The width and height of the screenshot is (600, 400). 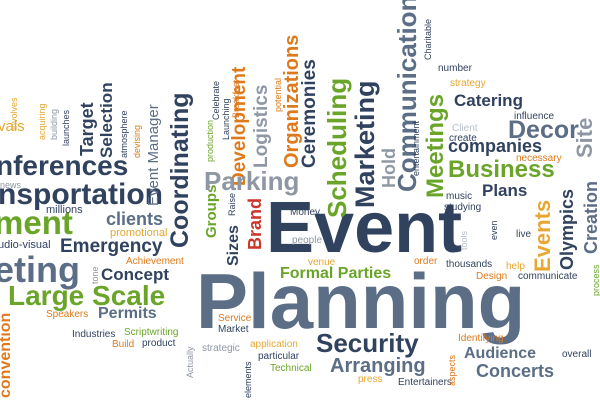 I want to click on word-brand: Brand, so click(x=255, y=223).